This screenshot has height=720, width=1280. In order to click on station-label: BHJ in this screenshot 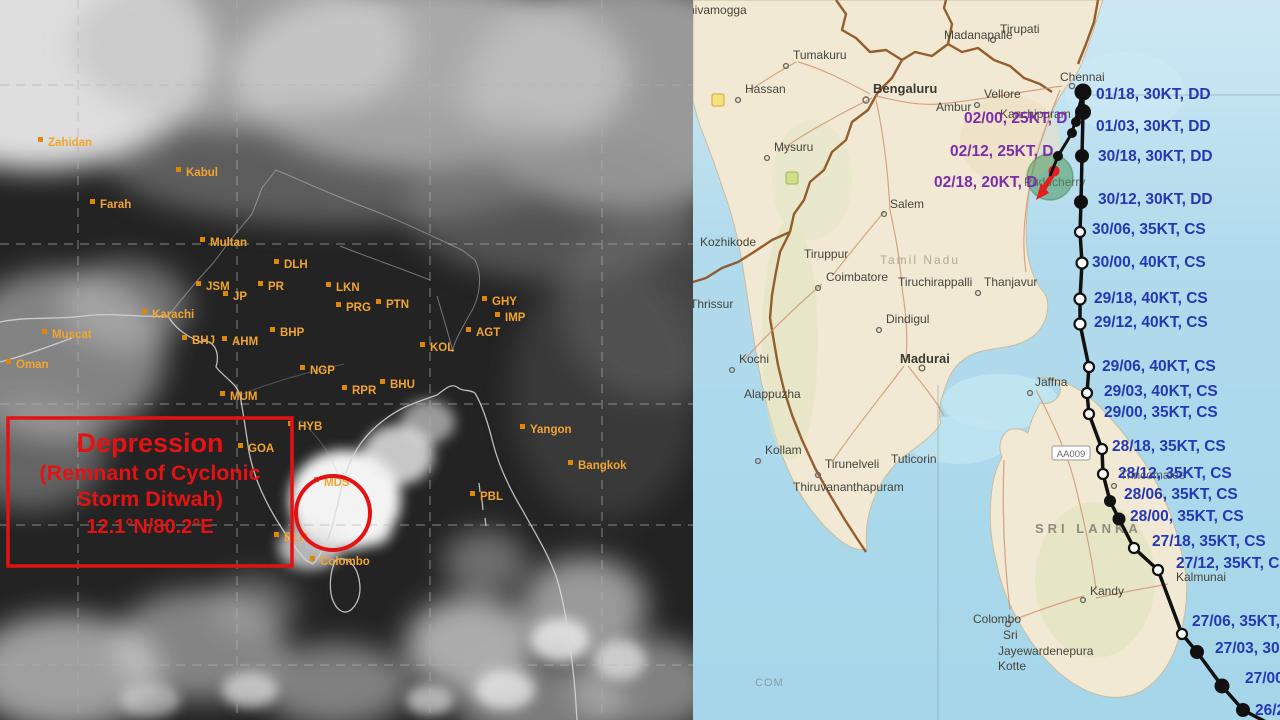, I will do `click(203, 341)`.